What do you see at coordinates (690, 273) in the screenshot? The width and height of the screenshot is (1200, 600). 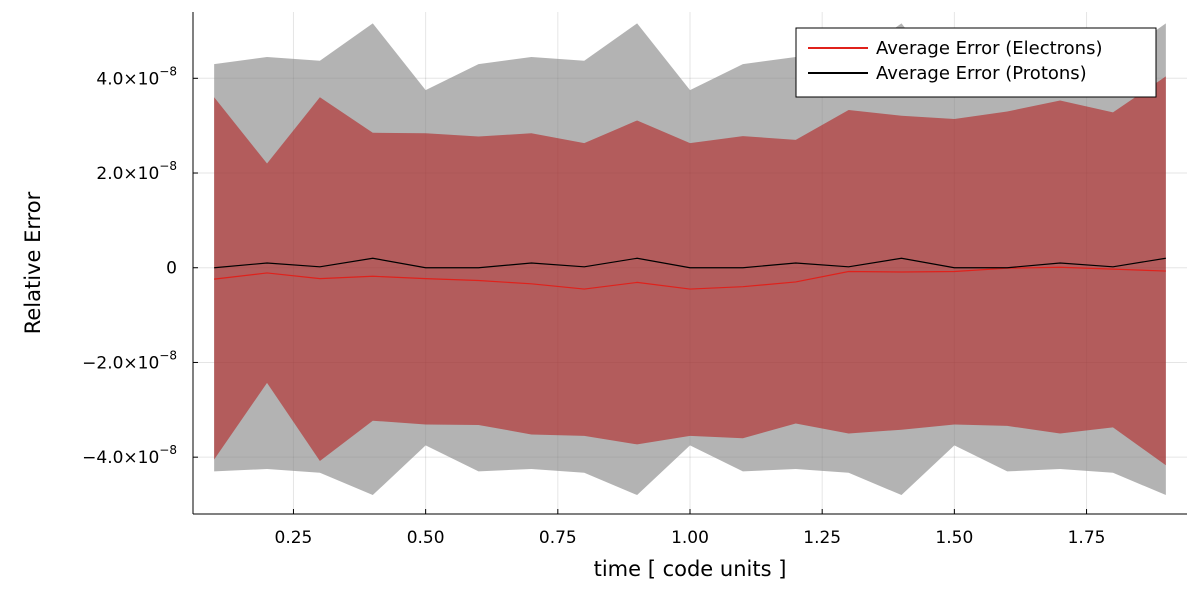 I see `series-lines` at bounding box center [690, 273].